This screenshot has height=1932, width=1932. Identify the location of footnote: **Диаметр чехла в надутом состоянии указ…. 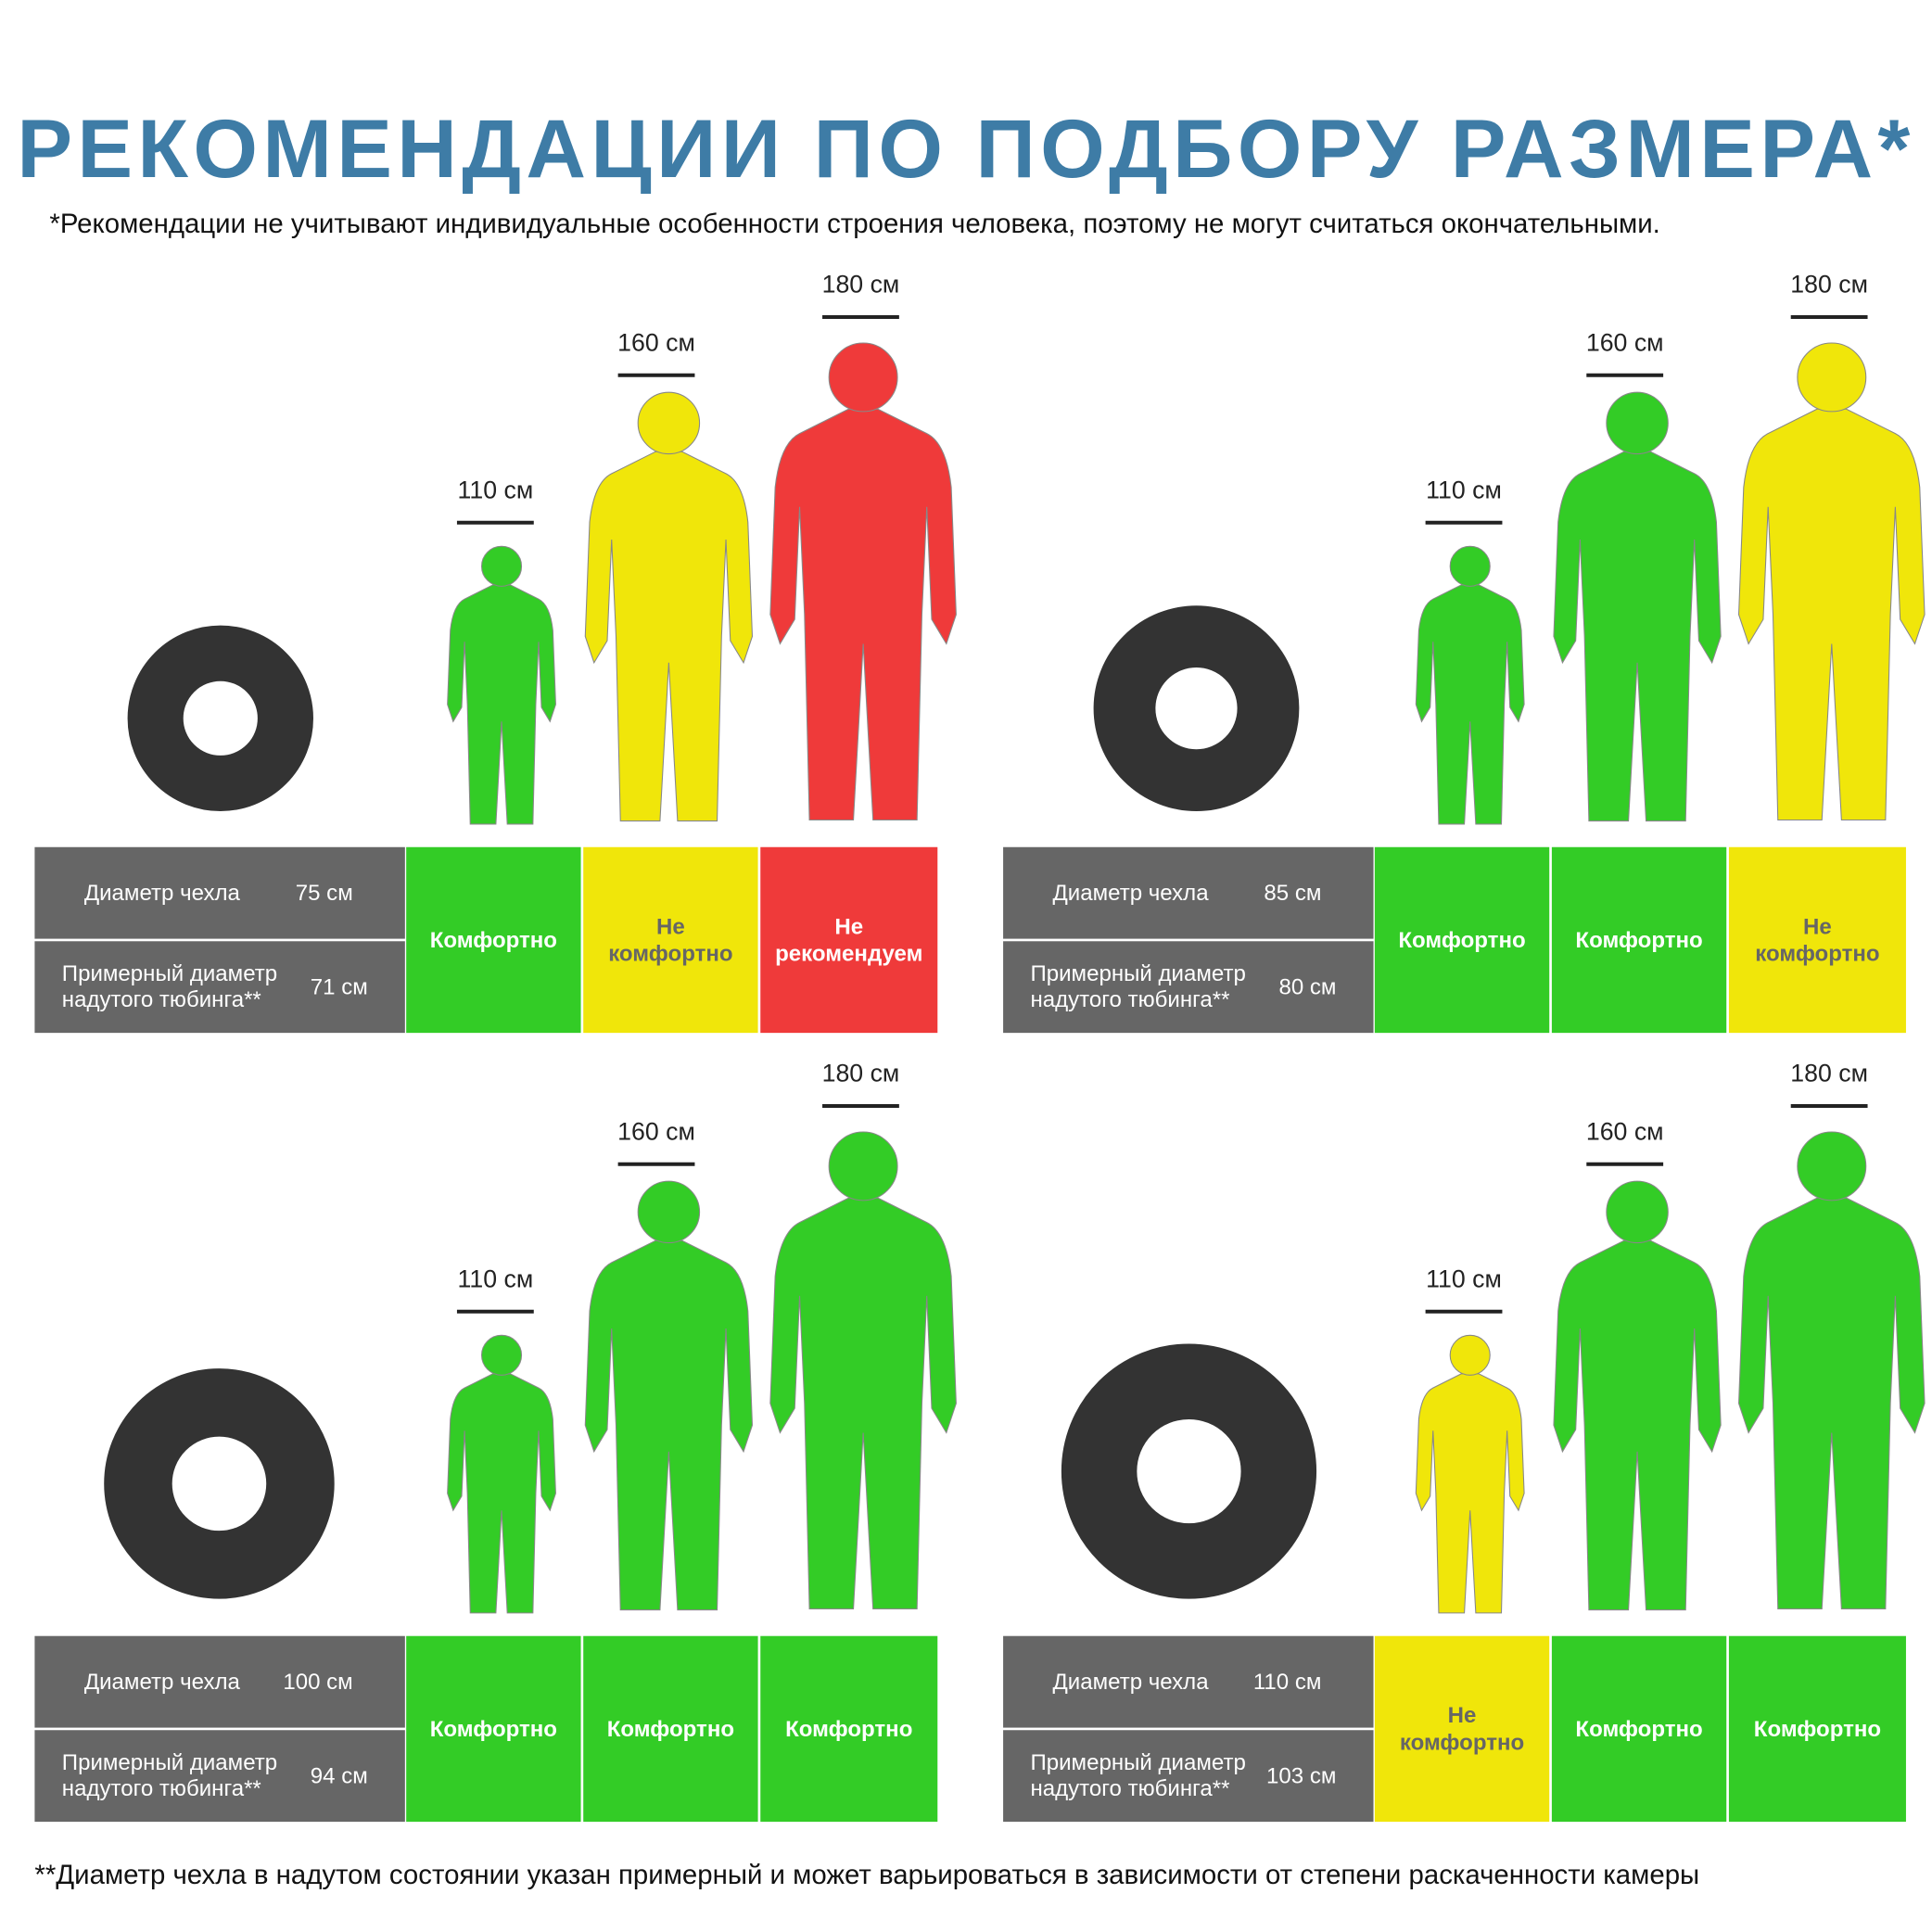
(867, 1874).